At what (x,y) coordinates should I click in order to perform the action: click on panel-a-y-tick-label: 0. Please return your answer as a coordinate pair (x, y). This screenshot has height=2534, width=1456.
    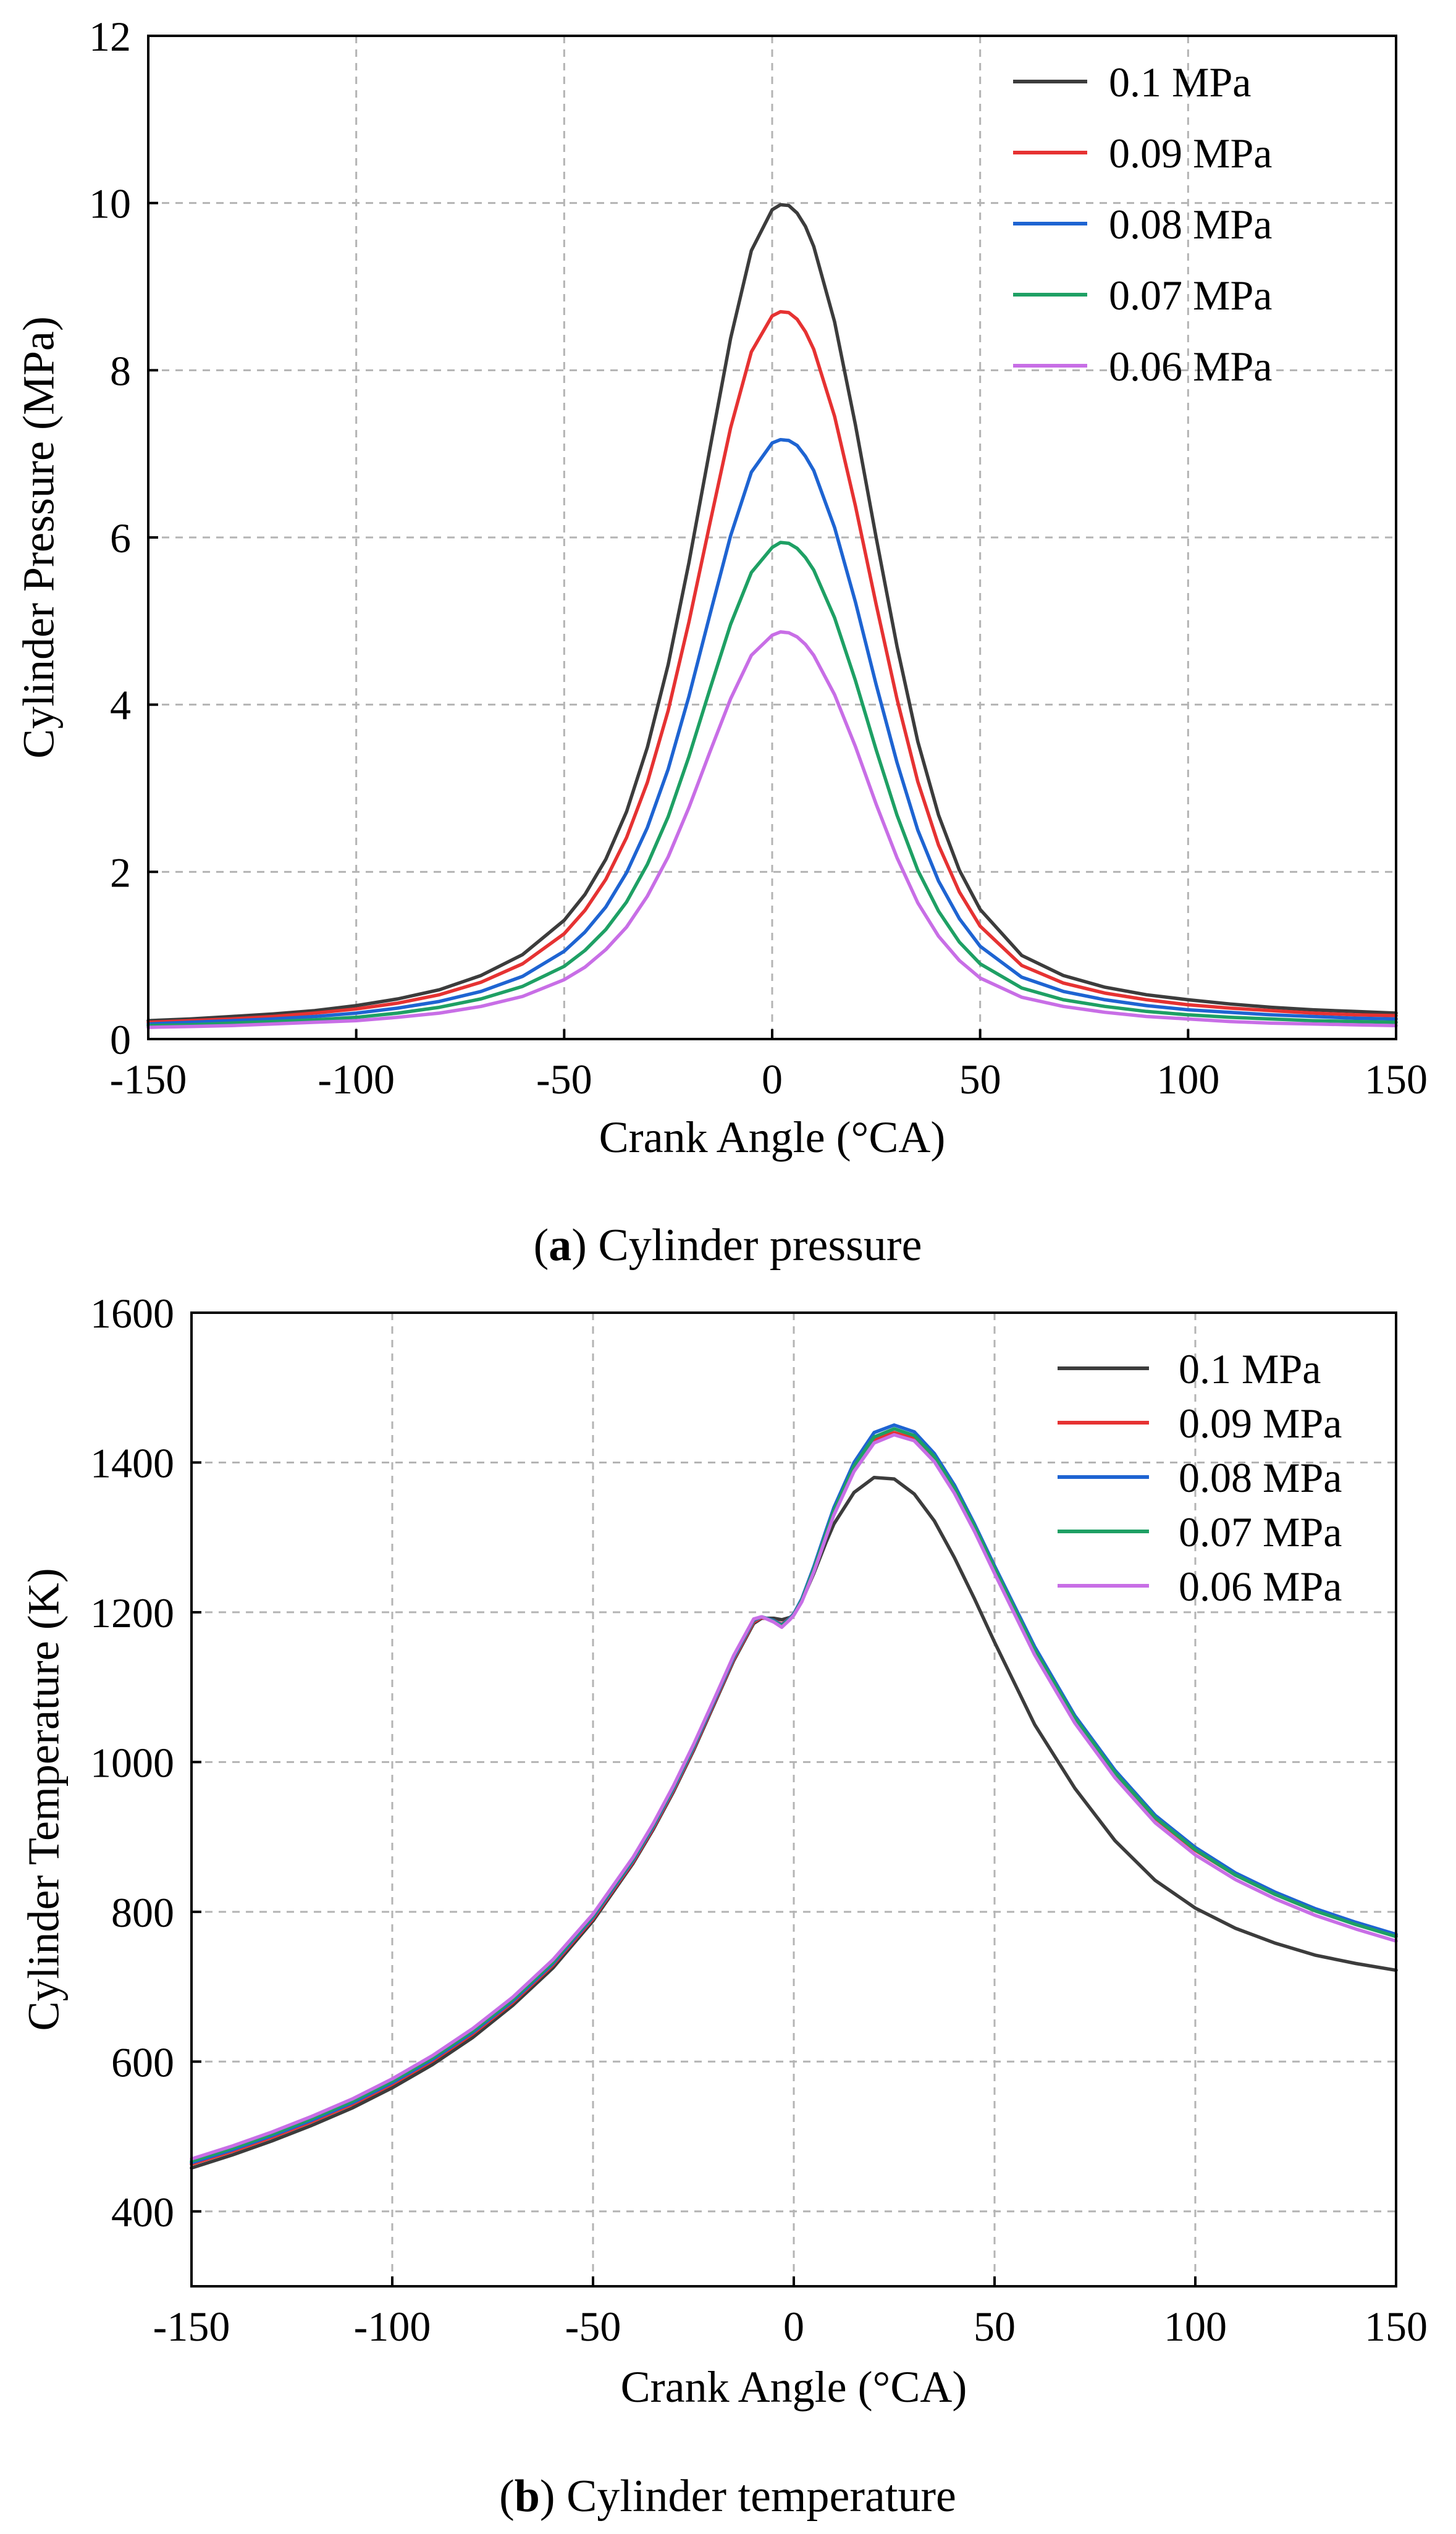
    Looking at the image, I should click on (121, 1039).